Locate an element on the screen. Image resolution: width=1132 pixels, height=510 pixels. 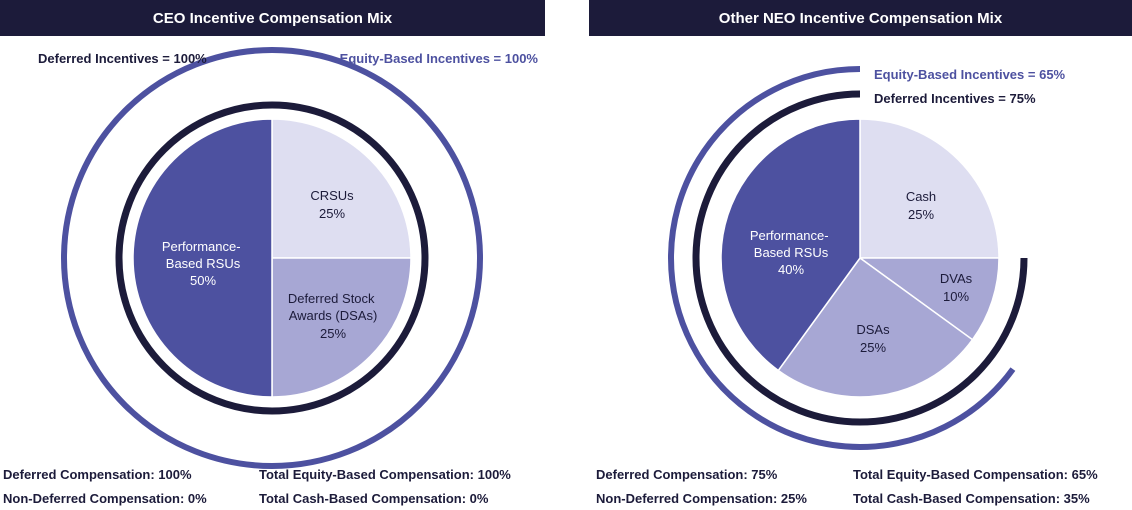
neo-label-cash: Cash is located at coordinates (921, 196).